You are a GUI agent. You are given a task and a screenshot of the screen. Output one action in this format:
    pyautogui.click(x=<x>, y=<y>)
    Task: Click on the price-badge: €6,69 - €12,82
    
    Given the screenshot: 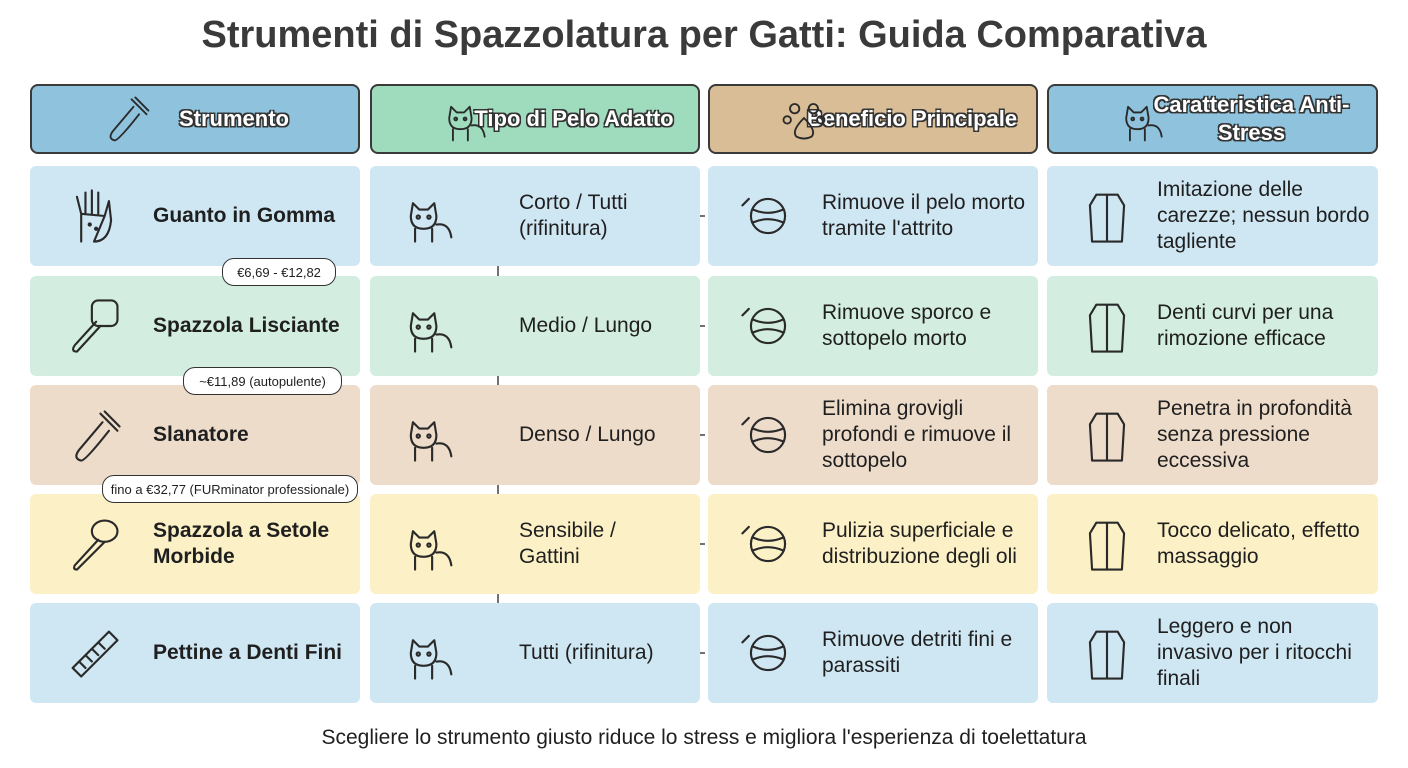 What is the action you would take?
    pyautogui.click(x=279, y=272)
    